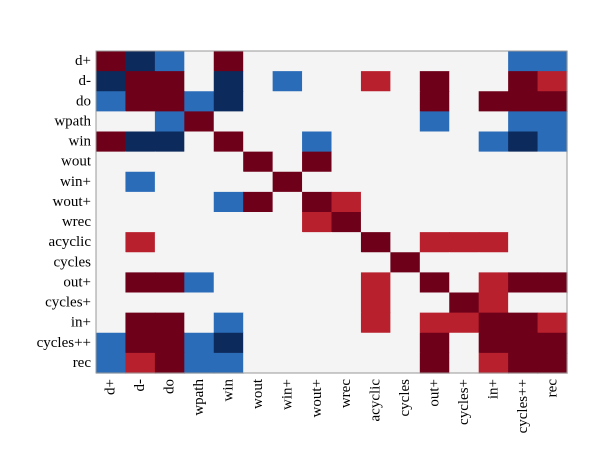 This screenshot has height=451, width=598. Describe the element at coordinates (228, 283) in the screenshot. I see `heatmap-cell-outplus-win` at that location.